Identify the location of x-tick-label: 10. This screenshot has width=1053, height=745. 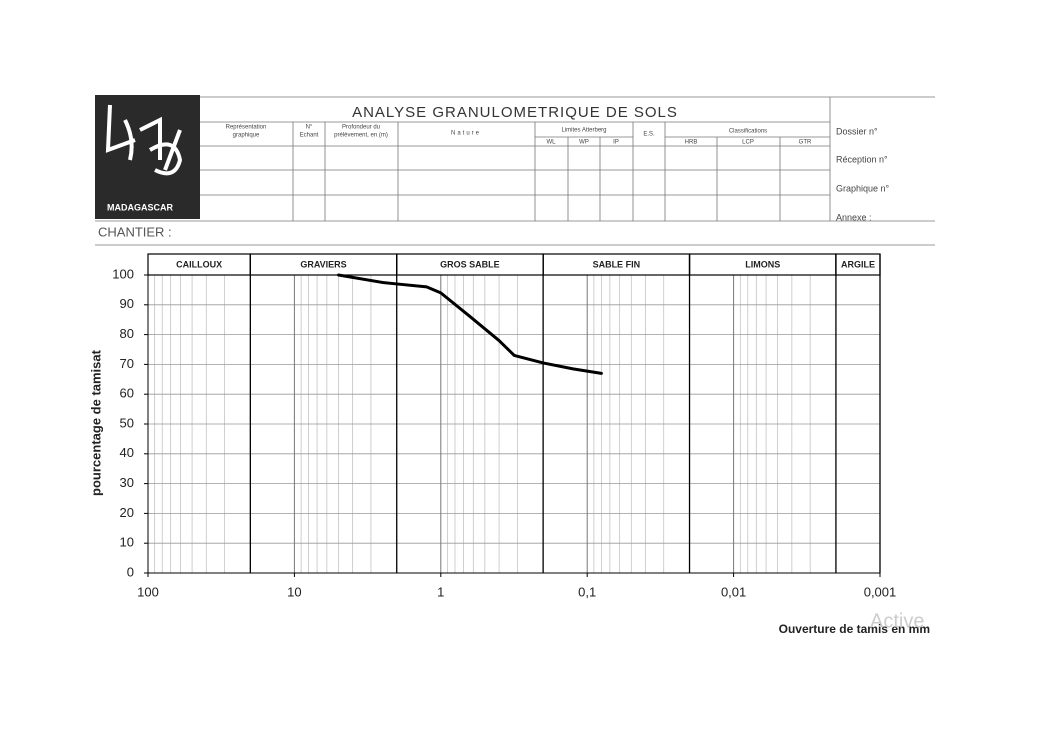
(294, 591).